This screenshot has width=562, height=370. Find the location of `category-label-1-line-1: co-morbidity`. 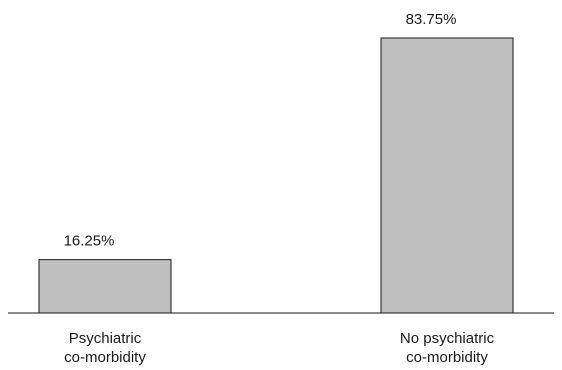

category-label-1-line-1: co-morbidity is located at coordinates (447, 357).